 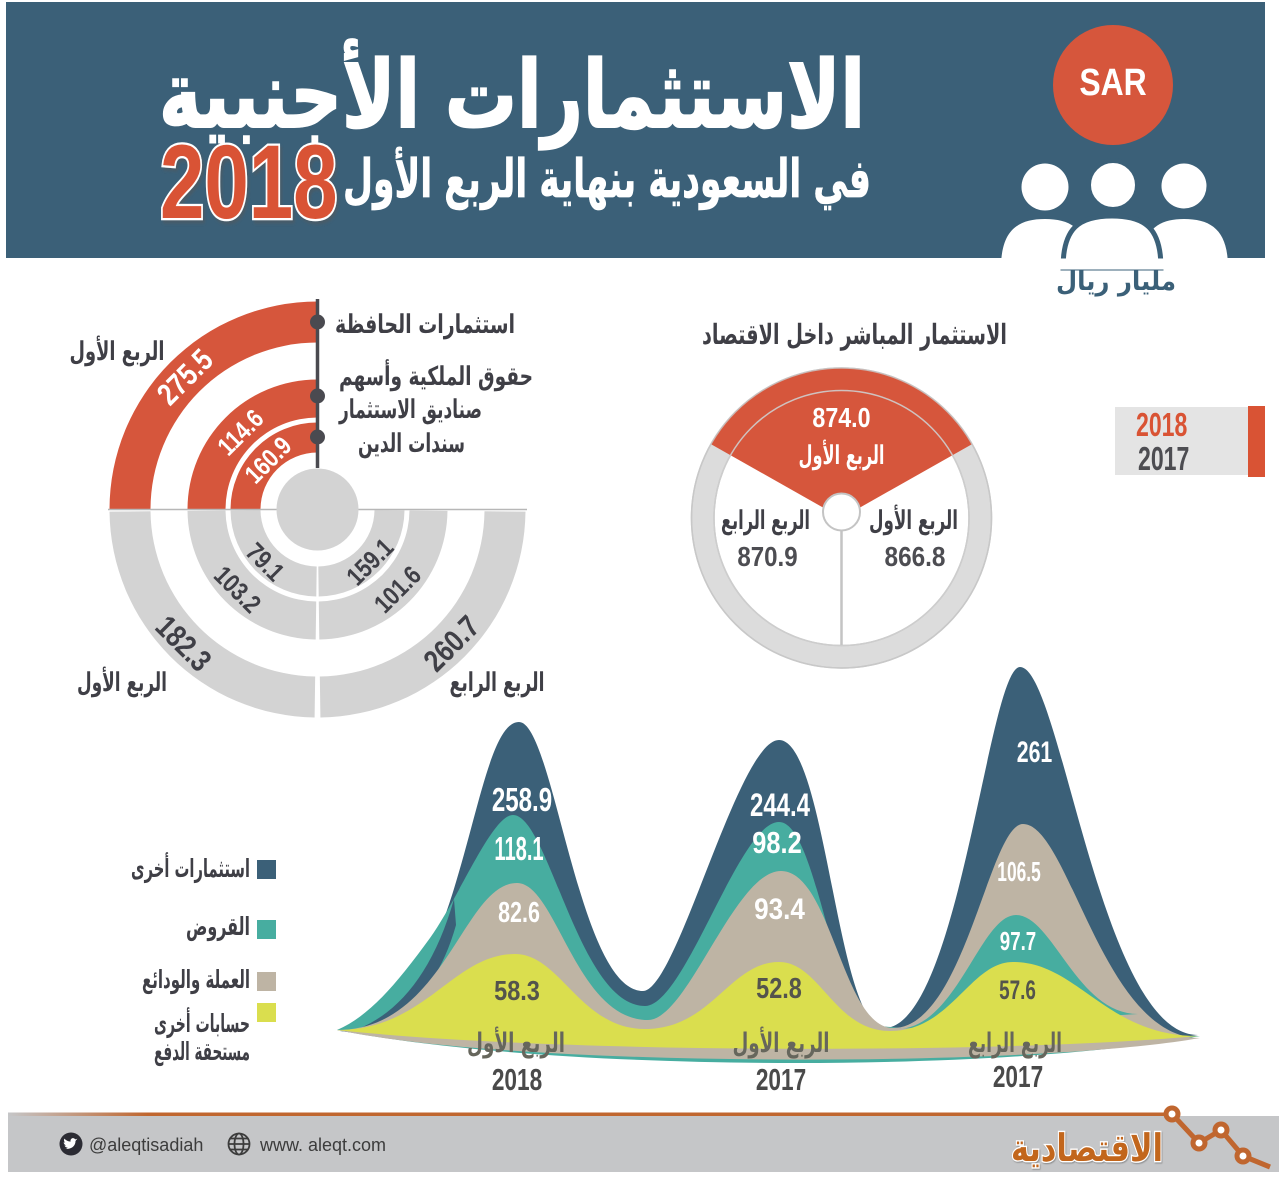 What do you see at coordinates (1018, 871) in the screenshot?
I see `svg-text: 106.5` at bounding box center [1018, 871].